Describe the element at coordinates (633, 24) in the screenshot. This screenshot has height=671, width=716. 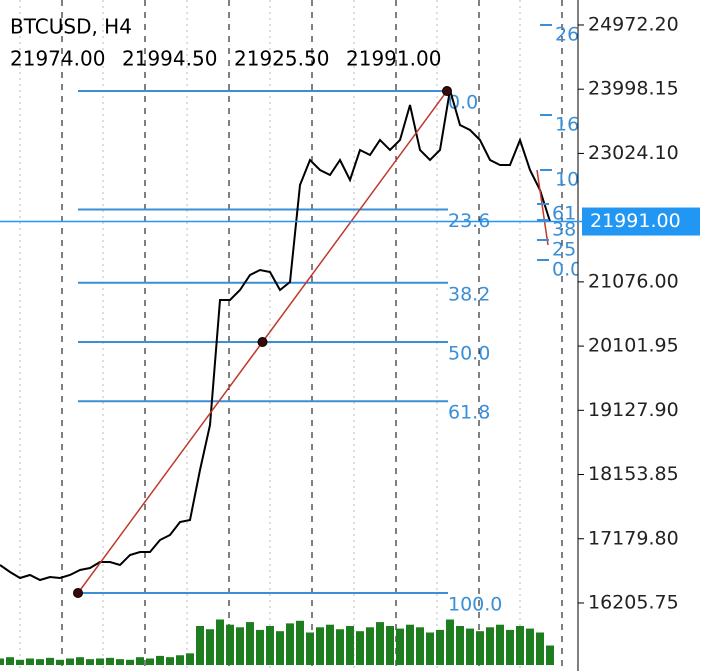
I see `y-tick-label: 24972.20` at that location.